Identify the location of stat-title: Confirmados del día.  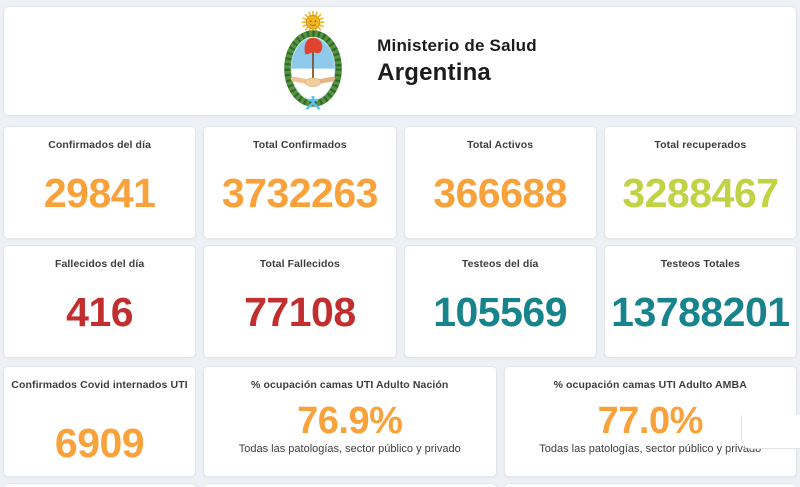
(100, 145).